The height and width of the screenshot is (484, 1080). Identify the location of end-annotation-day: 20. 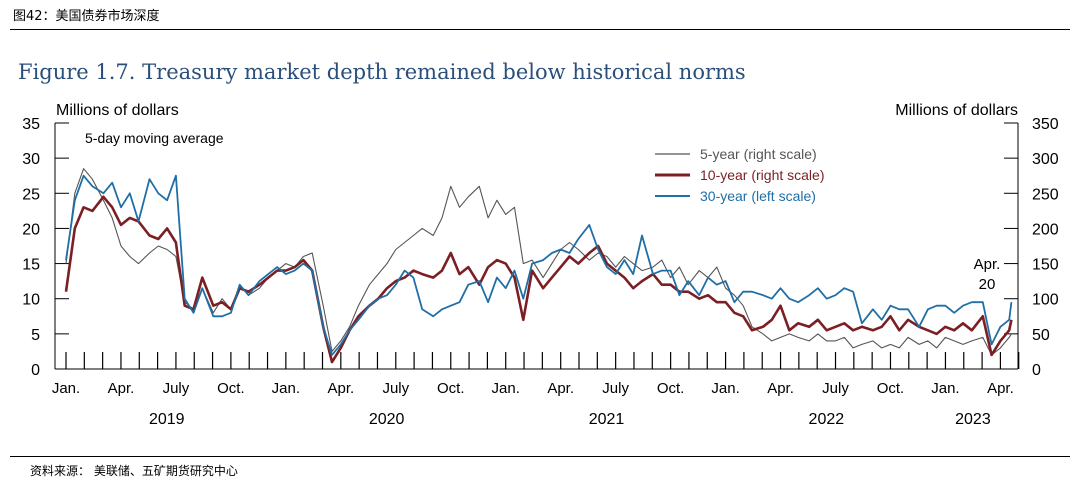
(987, 284).